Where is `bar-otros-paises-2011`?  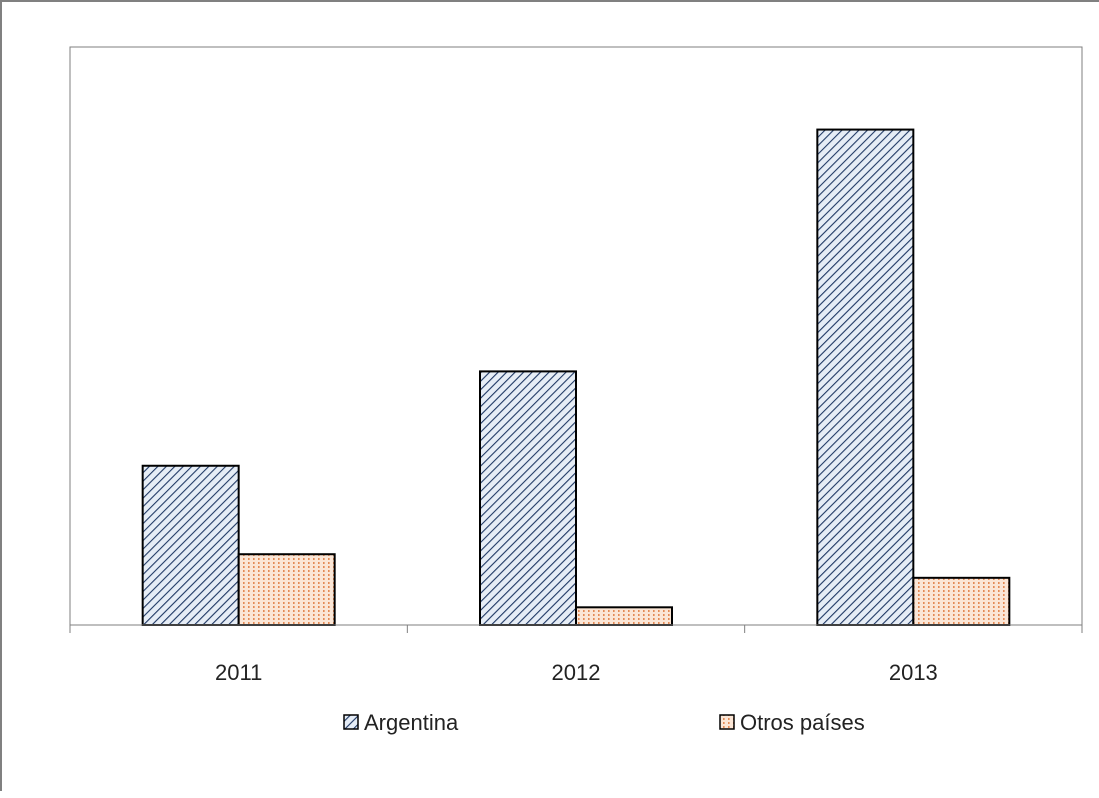 bar-otros-paises-2011 is located at coordinates (286, 589).